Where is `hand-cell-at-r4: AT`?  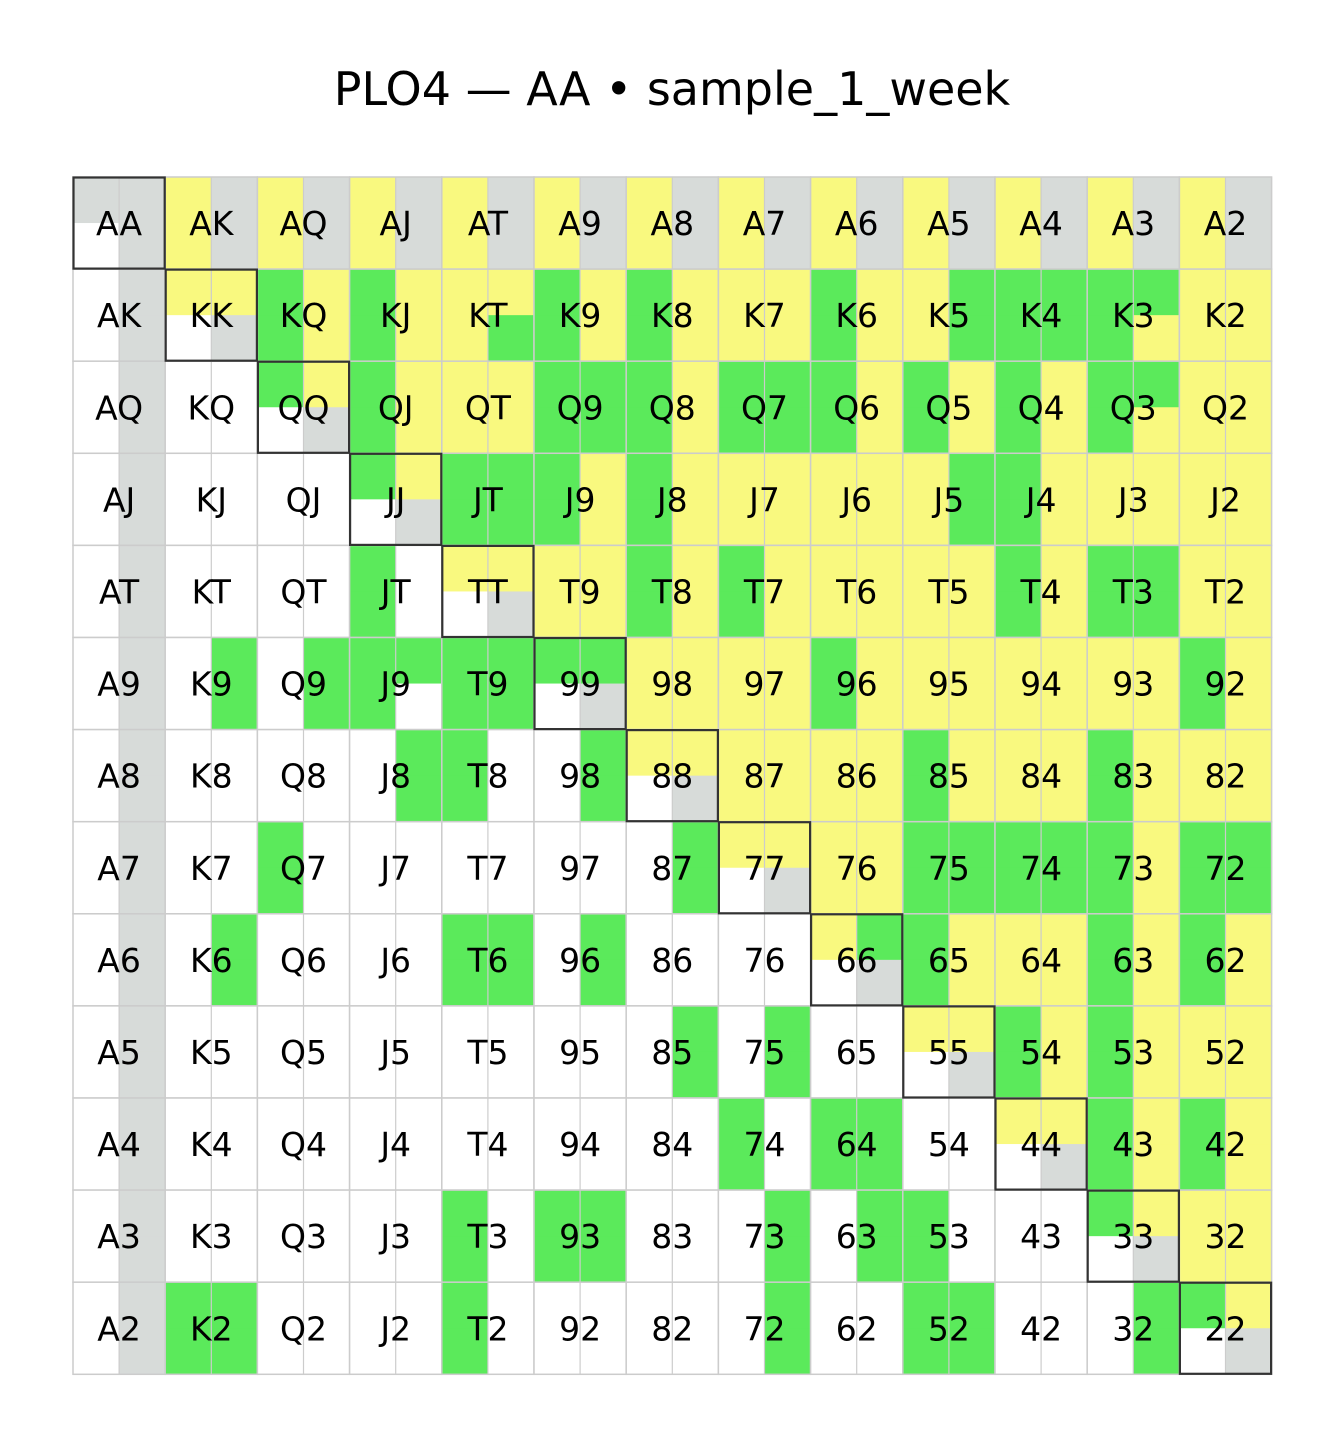
hand-cell-at-r4: AT is located at coordinates (119, 591).